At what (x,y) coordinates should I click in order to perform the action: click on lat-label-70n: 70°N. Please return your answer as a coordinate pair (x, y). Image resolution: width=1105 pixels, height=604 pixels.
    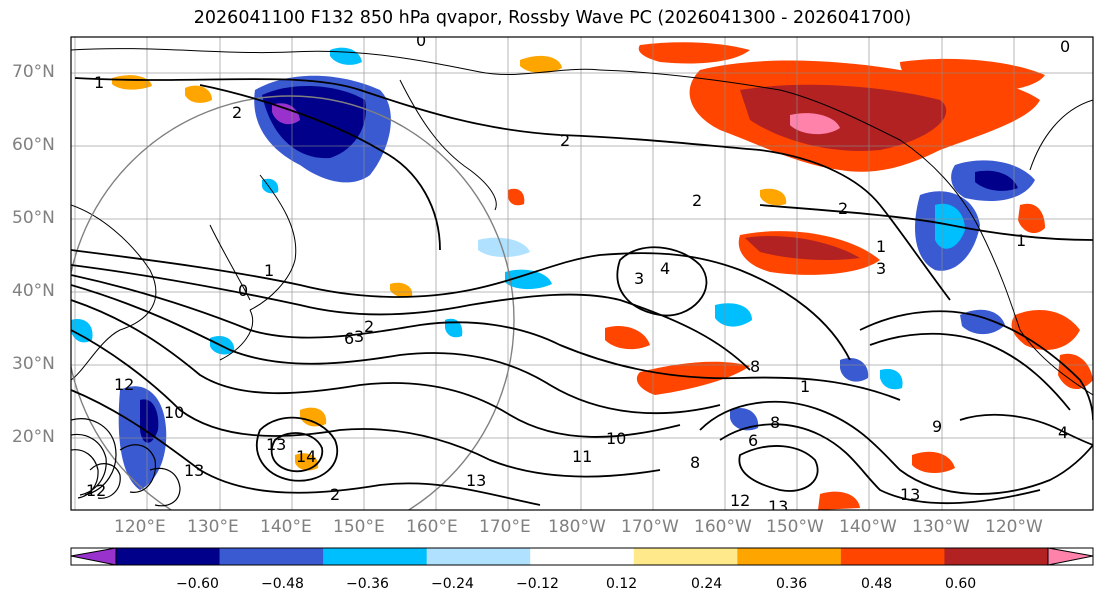
    Looking at the image, I should click on (33, 72).